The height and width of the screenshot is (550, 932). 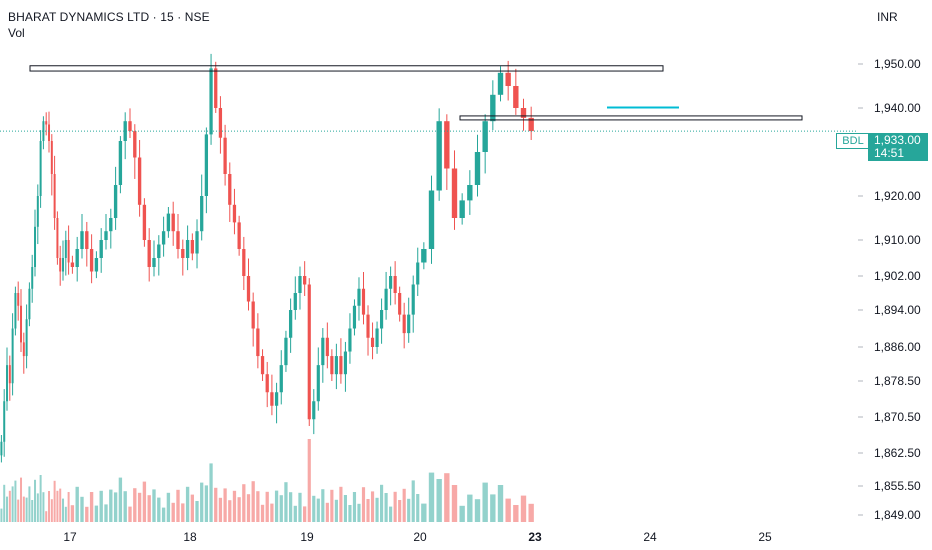 What do you see at coordinates (889, 153) in the screenshot?
I see `bar-countdown: 14:51` at bounding box center [889, 153].